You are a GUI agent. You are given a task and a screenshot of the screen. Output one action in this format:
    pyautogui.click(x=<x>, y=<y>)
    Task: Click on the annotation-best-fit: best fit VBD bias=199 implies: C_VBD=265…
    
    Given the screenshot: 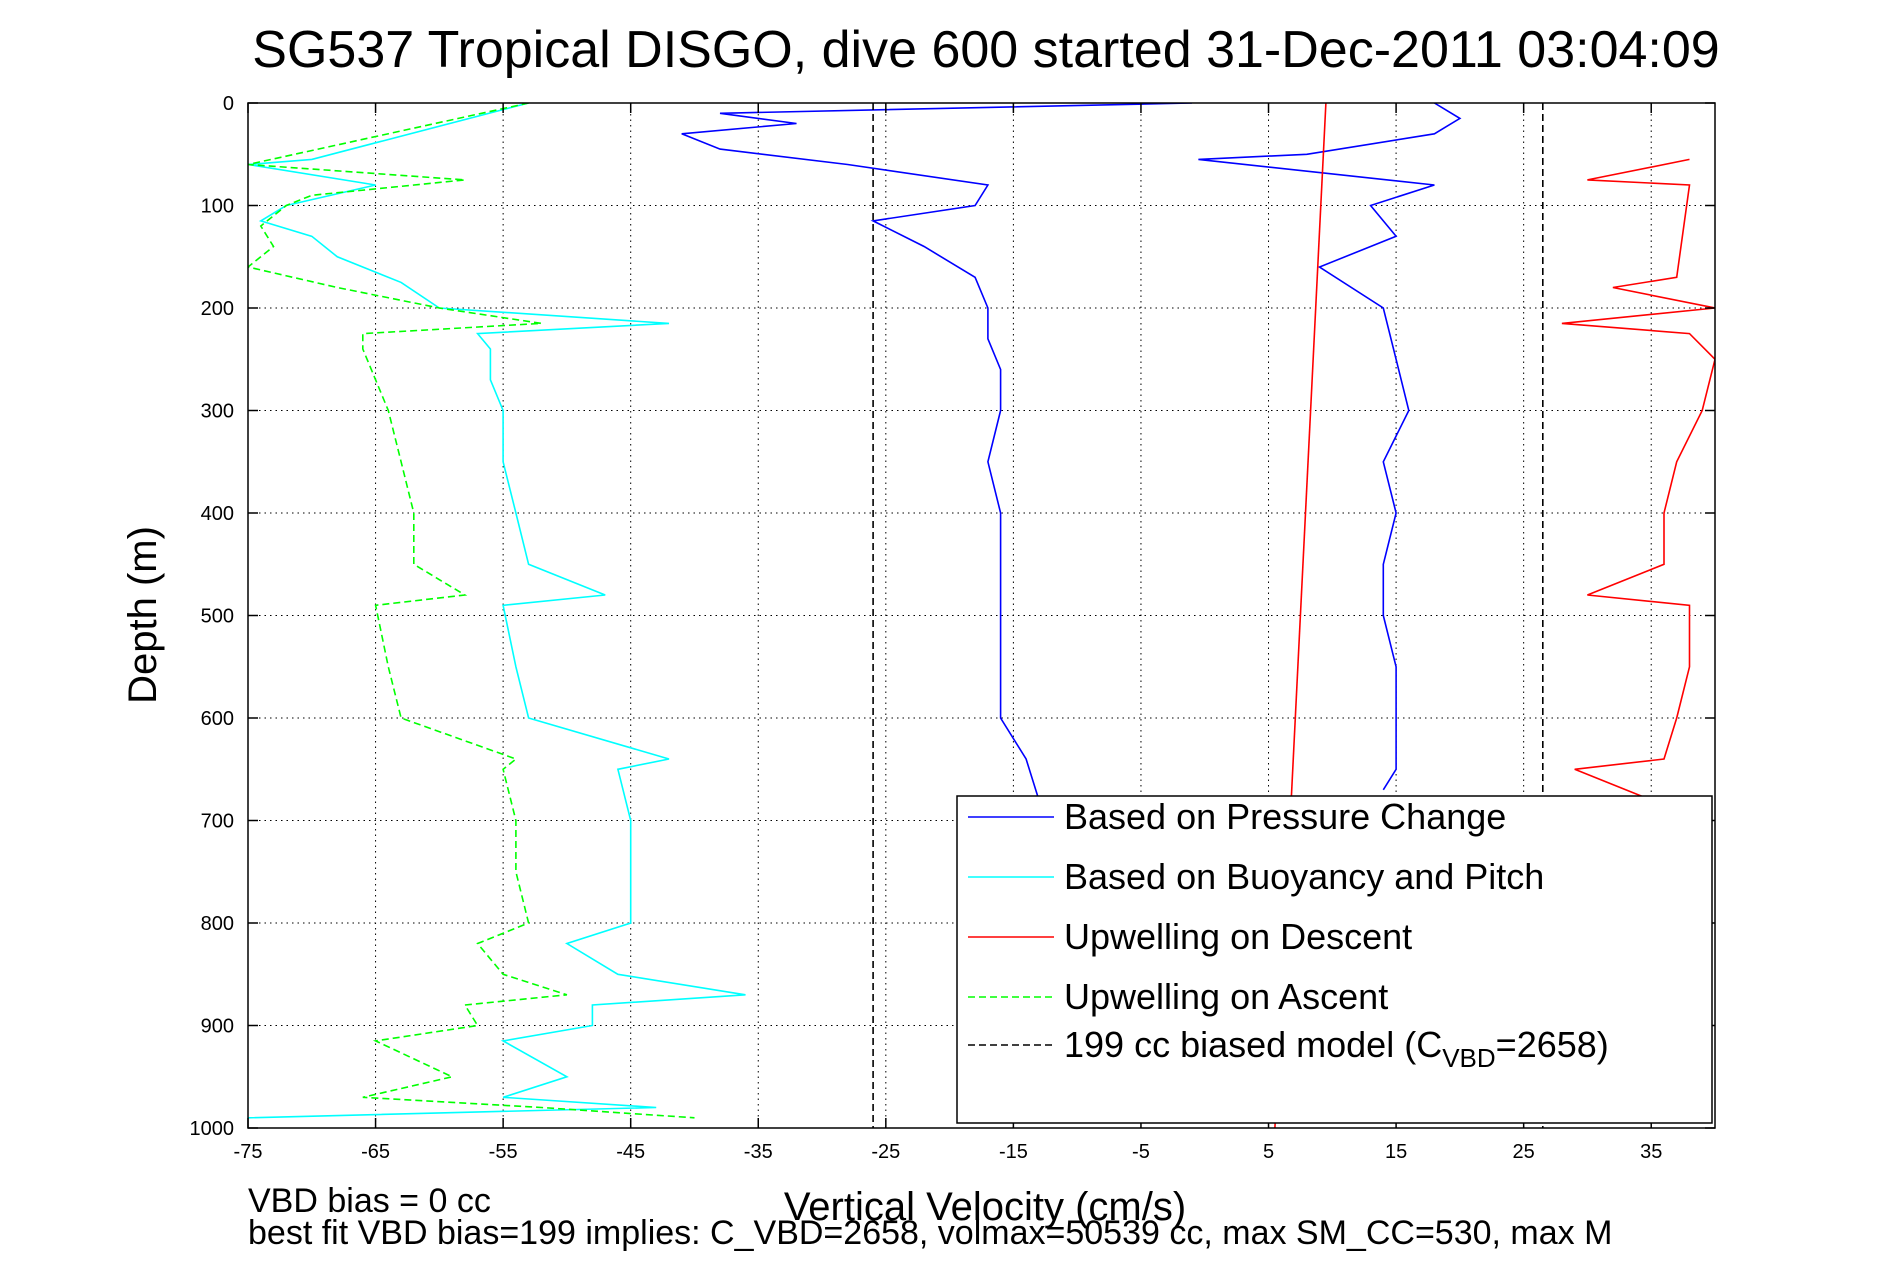 What is the action you would take?
    pyautogui.click(x=930, y=1233)
    